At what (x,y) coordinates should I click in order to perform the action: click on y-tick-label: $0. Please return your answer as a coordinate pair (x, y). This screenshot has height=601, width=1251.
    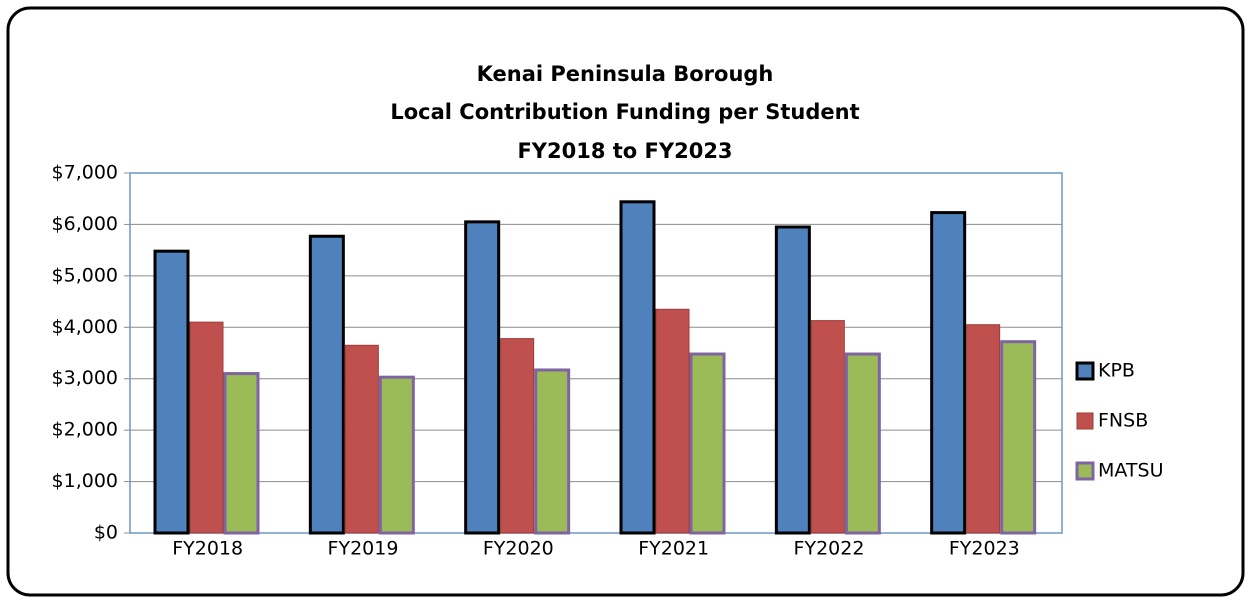
    Looking at the image, I should click on (106, 533).